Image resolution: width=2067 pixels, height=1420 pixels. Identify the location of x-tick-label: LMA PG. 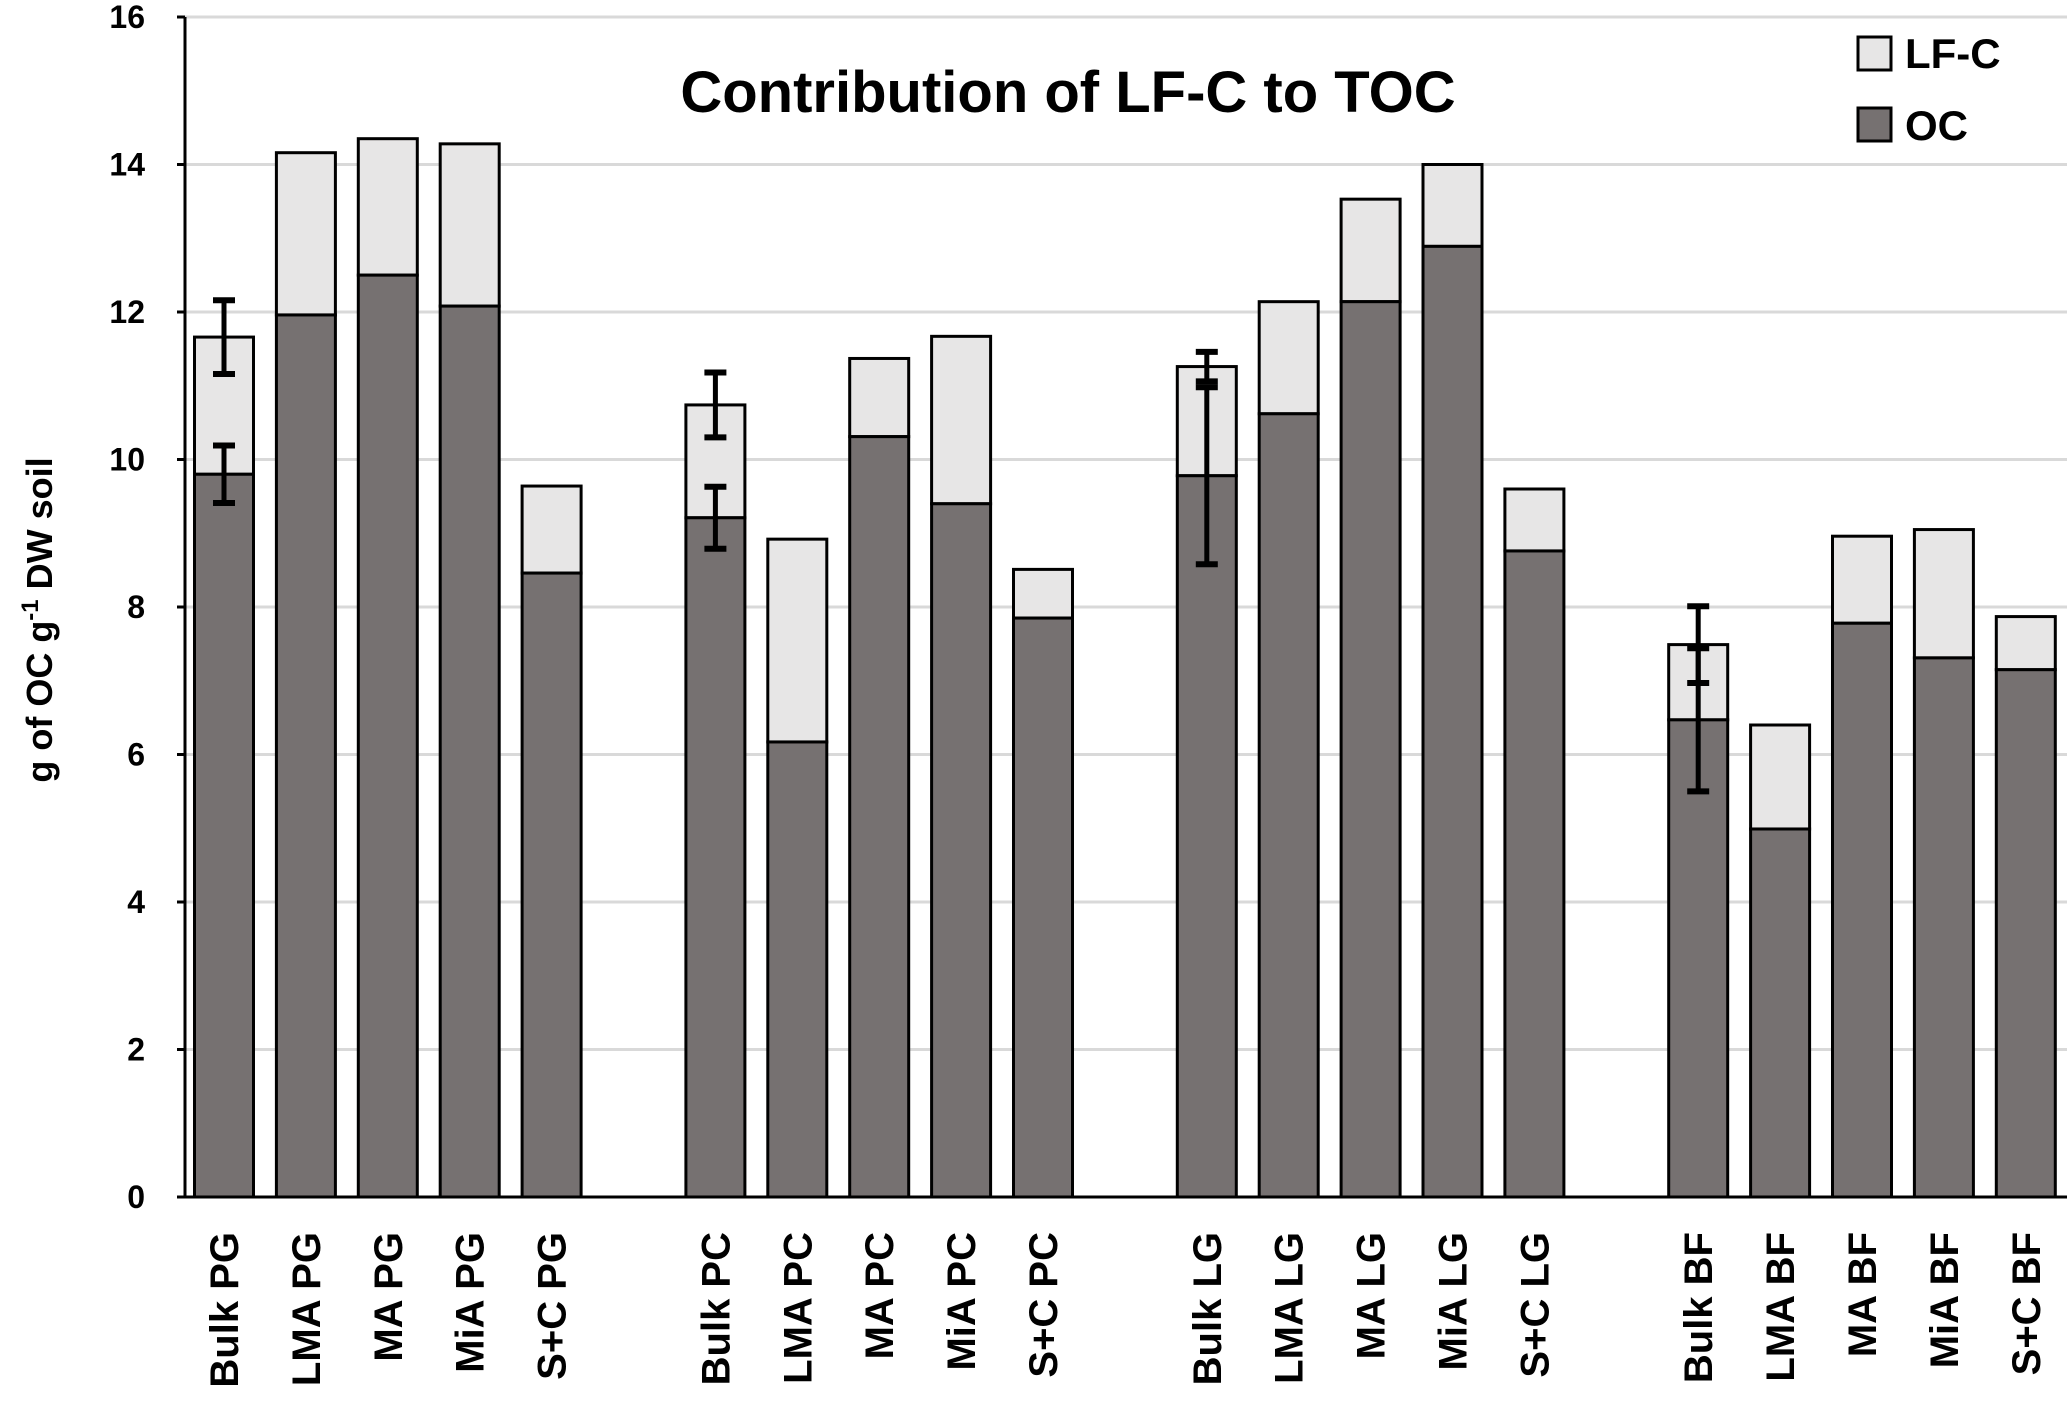
(307, 1309).